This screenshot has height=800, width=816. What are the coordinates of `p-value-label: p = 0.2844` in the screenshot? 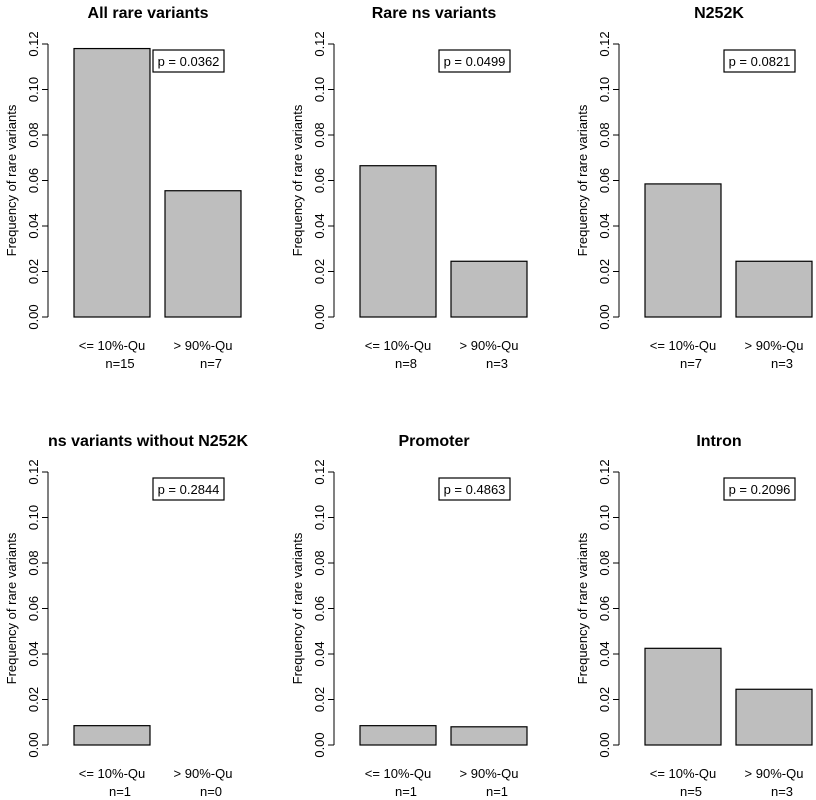 It's located at (189, 489).